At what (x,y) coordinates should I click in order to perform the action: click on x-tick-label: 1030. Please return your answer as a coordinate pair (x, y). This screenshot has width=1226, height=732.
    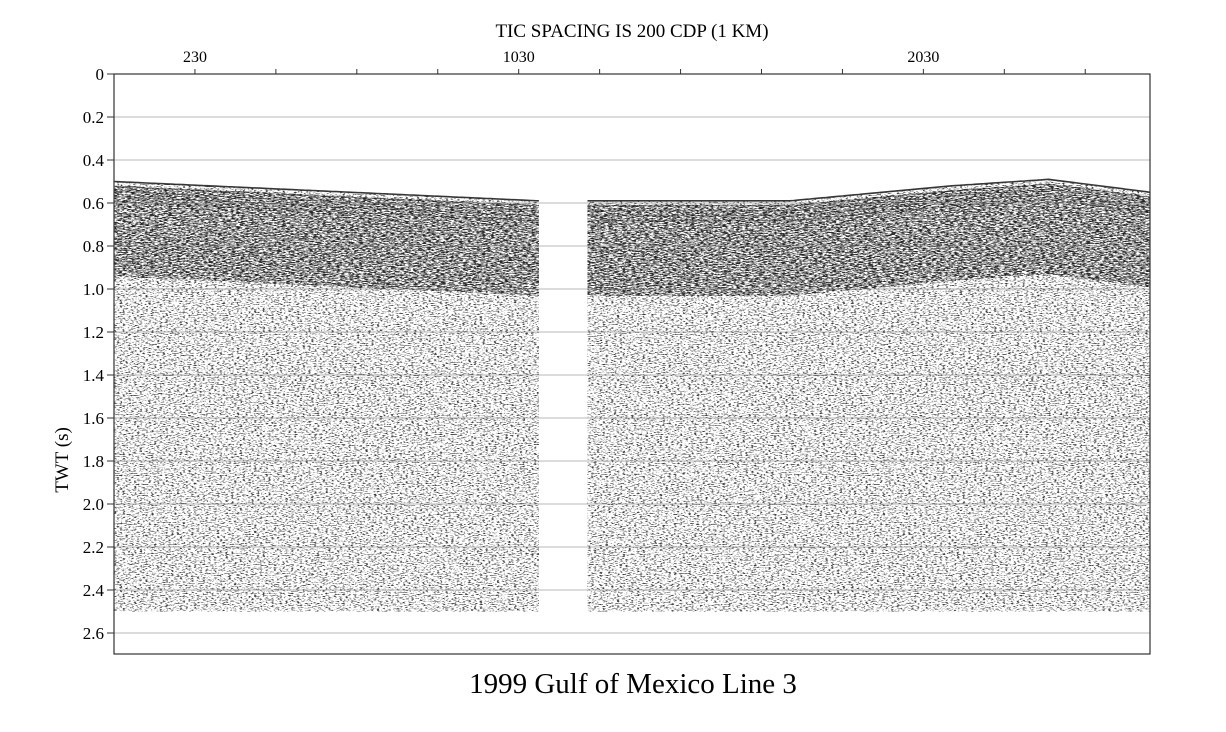
    Looking at the image, I should click on (519, 57).